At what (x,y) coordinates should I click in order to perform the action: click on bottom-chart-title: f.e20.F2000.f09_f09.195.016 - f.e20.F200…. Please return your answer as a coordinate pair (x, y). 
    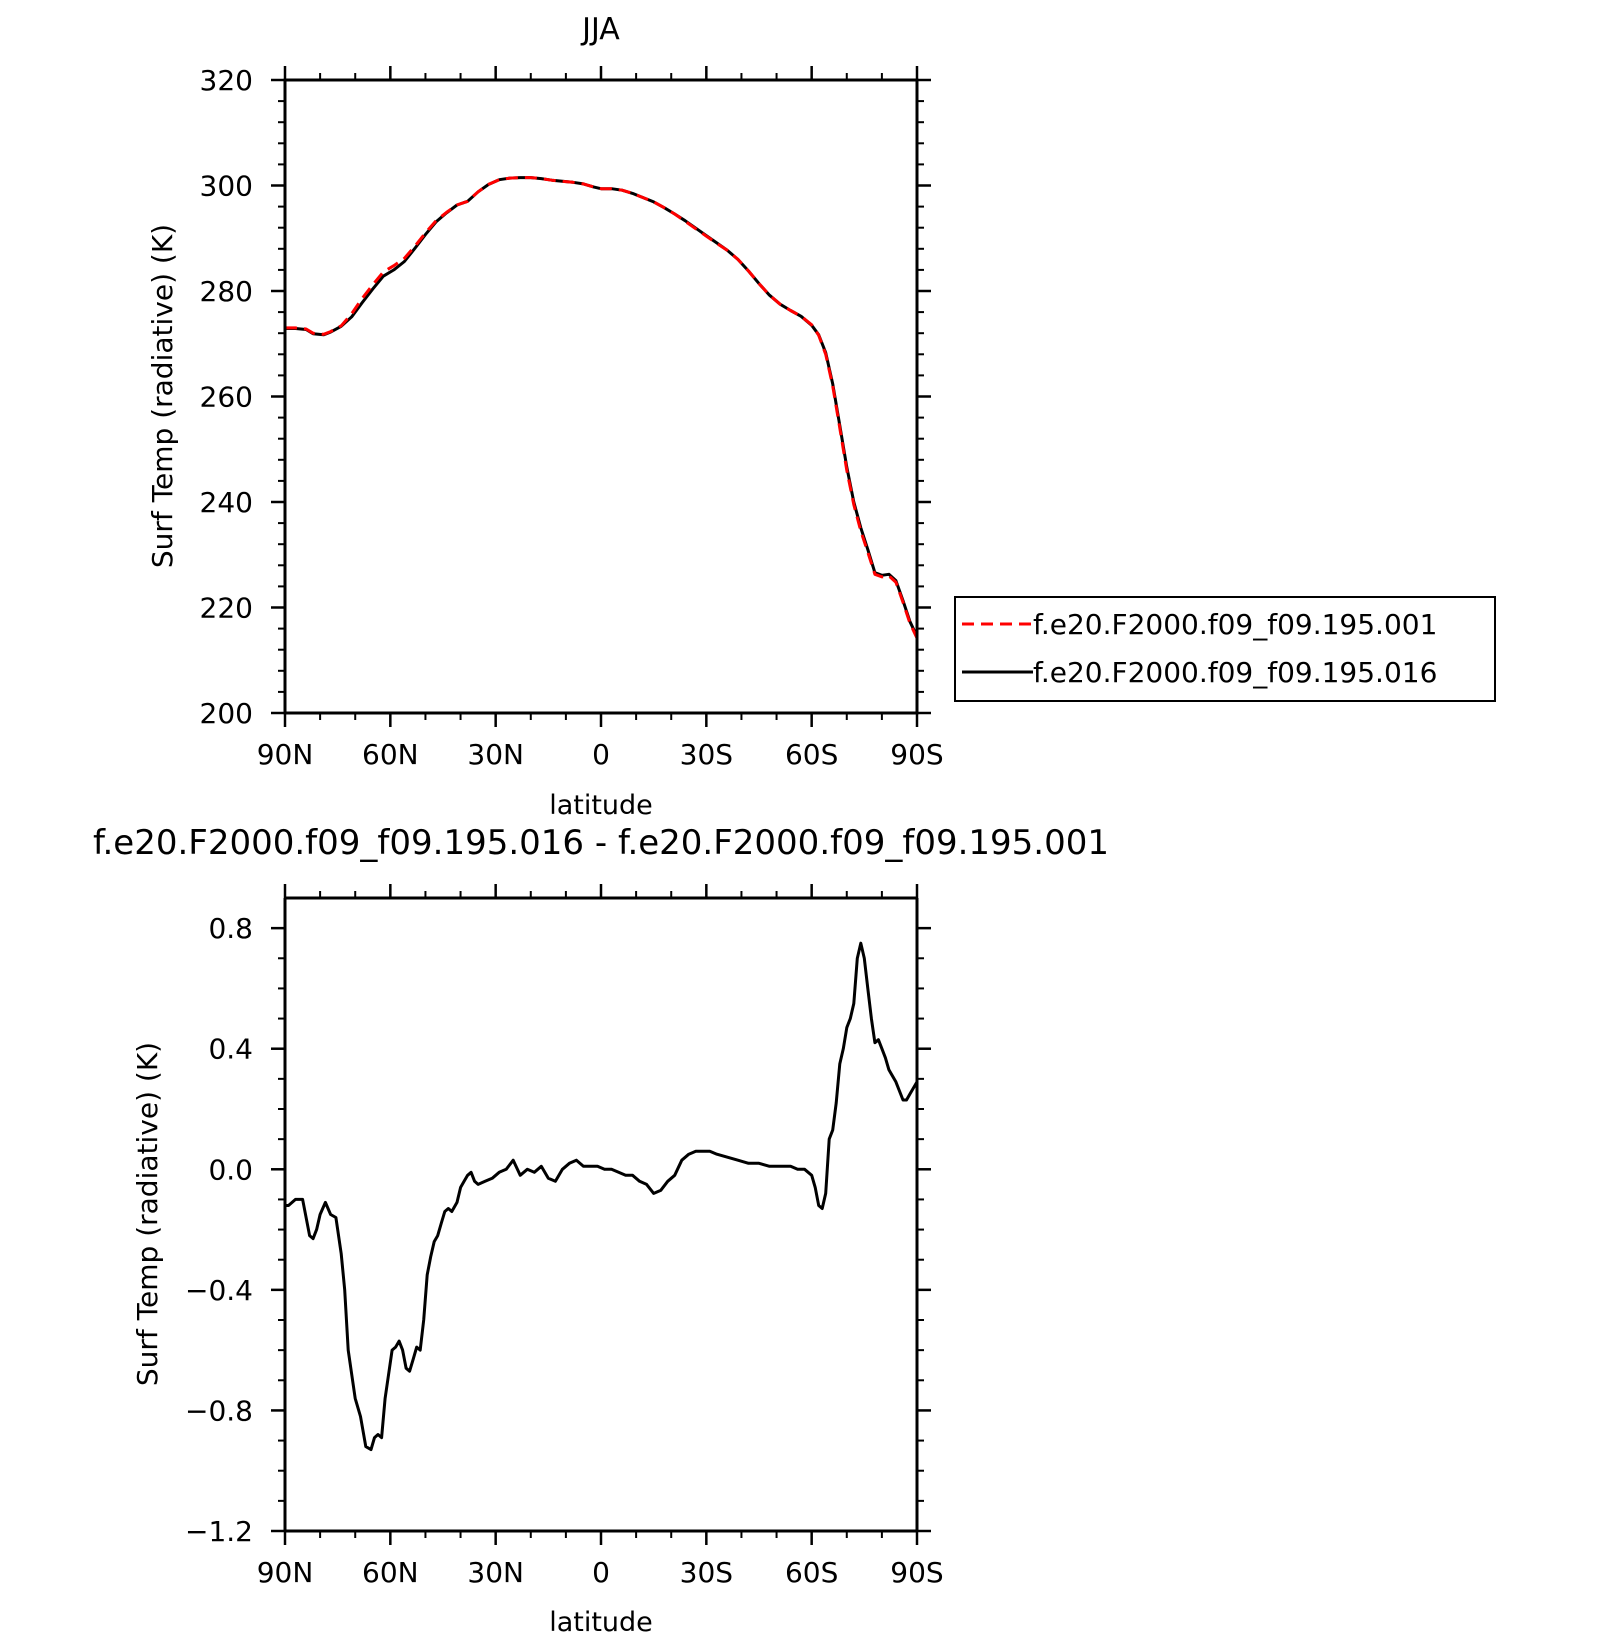
    Looking at the image, I should click on (601, 843).